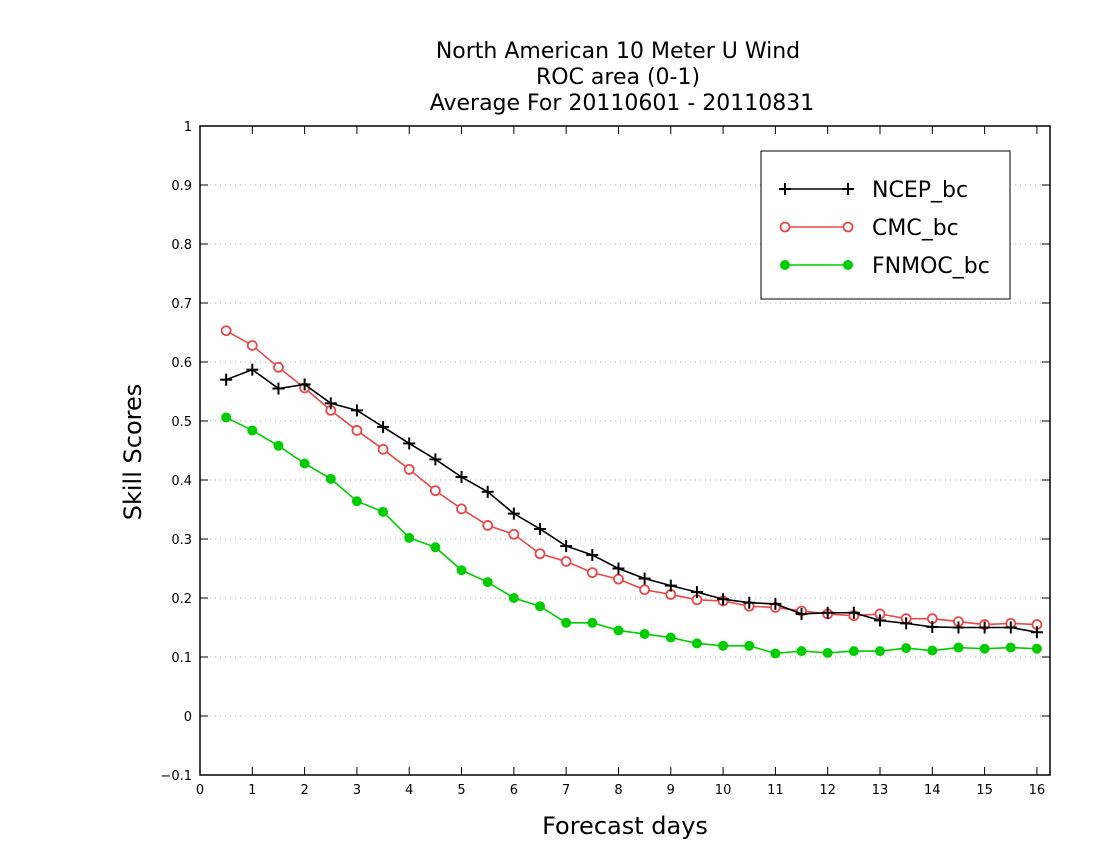 This screenshot has height=850, width=1100. I want to click on x-tick-label: 4, so click(409, 790).